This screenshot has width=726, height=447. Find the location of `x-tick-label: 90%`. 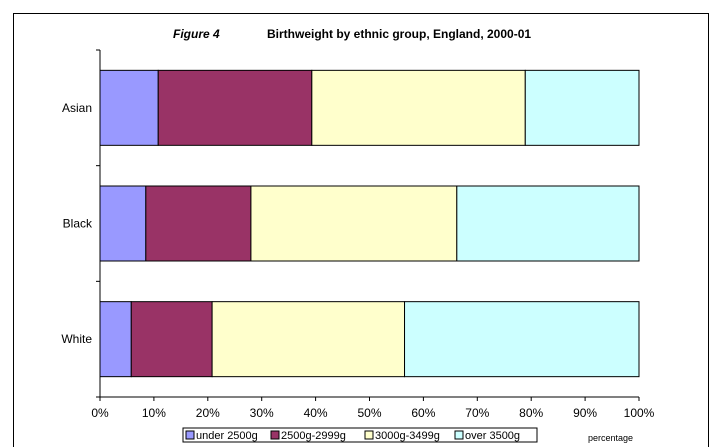

x-tick-label: 90% is located at coordinates (585, 413).